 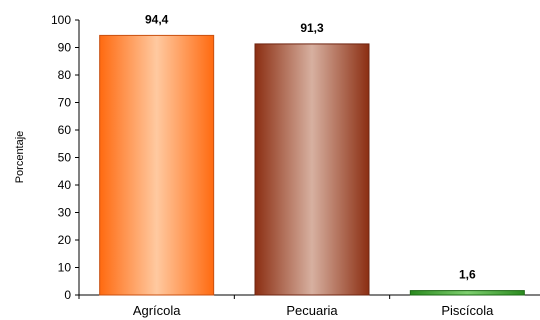 I want to click on y-tick-label: 20, so click(x=65, y=240).